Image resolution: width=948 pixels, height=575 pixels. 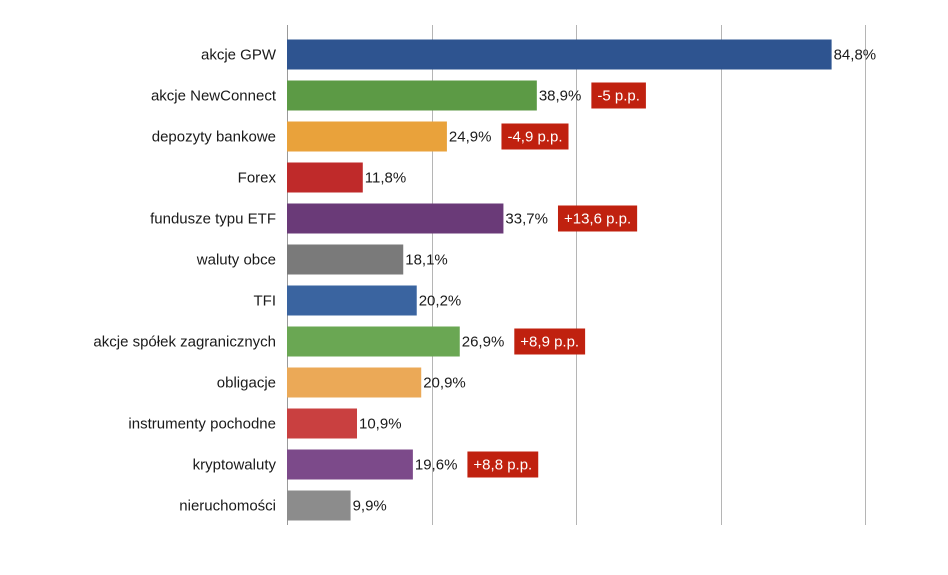 I want to click on category-label: kryptowaluty, so click(x=235, y=465).